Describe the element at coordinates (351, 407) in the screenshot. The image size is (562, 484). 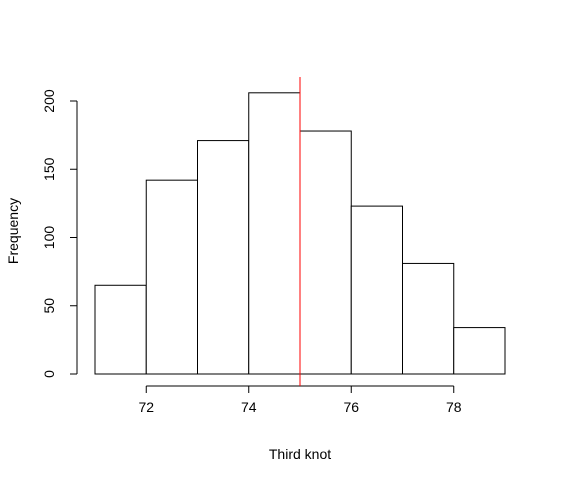
I see `x-tick-label: 76` at that location.